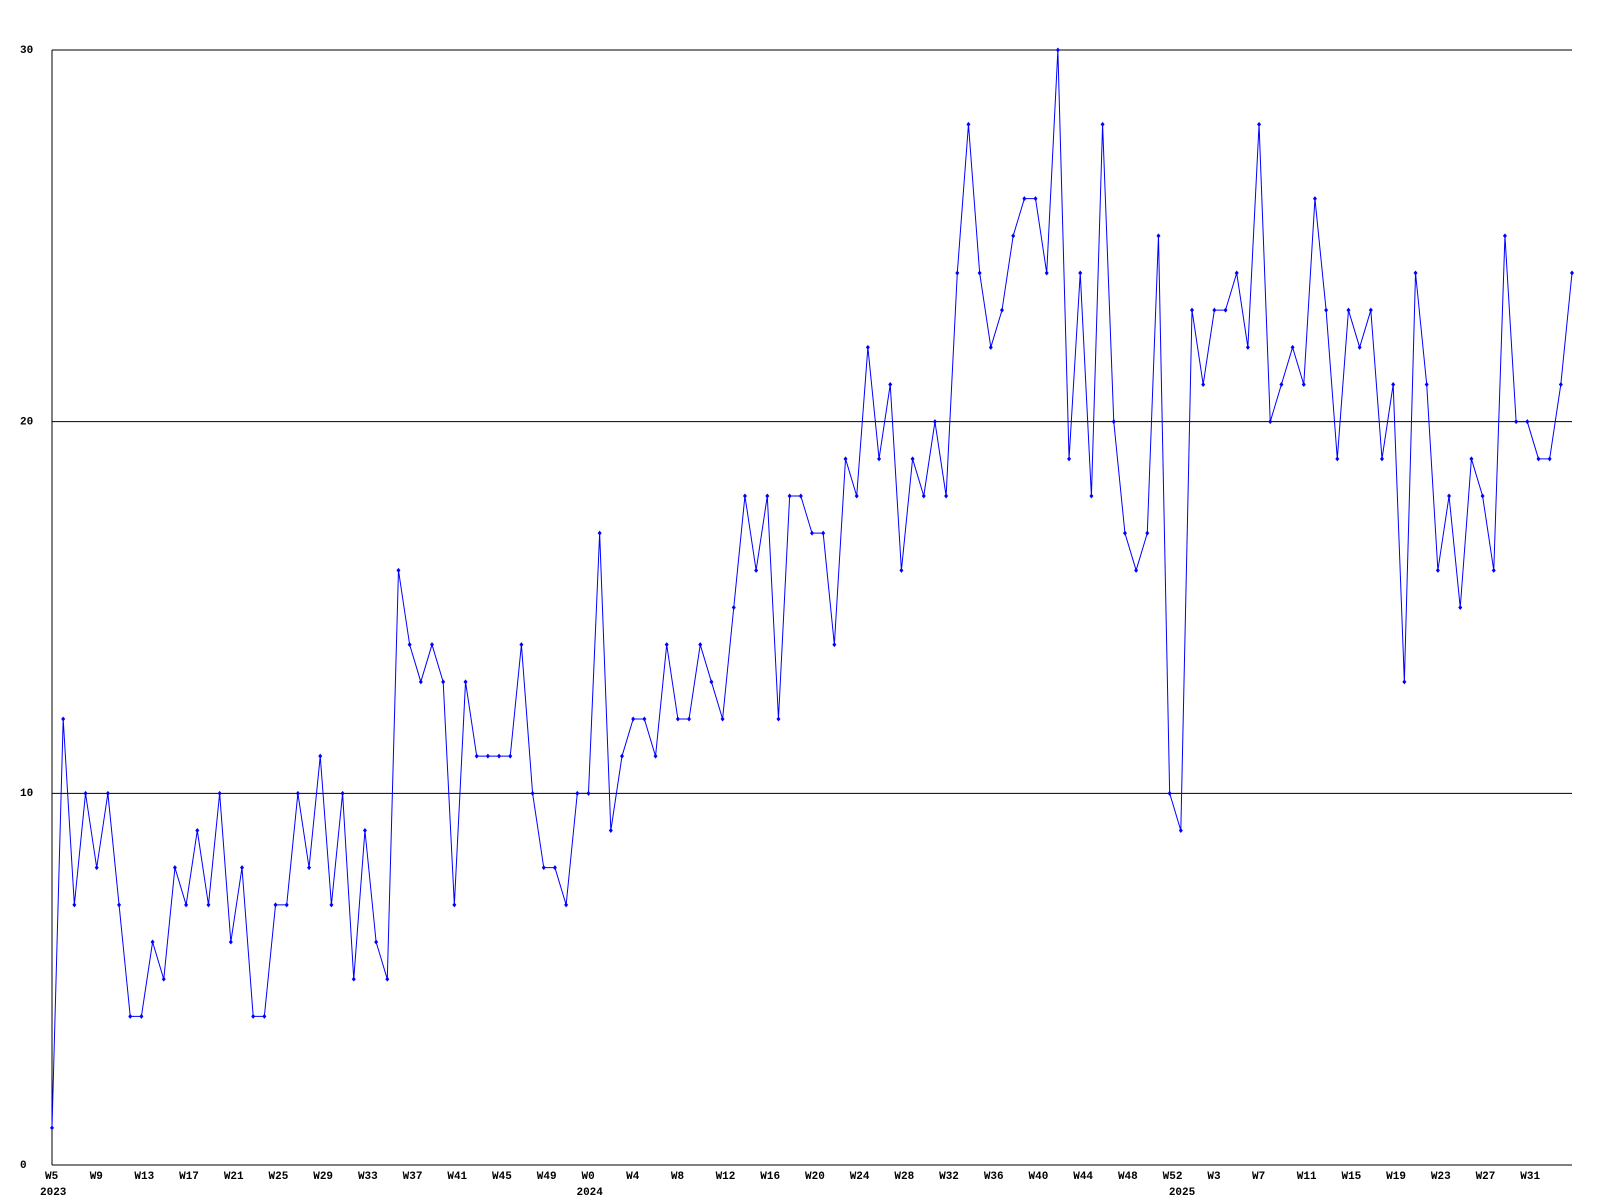  Describe the element at coordinates (904, 1177) in the screenshot. I see `x-tick-label: W28` at that location.